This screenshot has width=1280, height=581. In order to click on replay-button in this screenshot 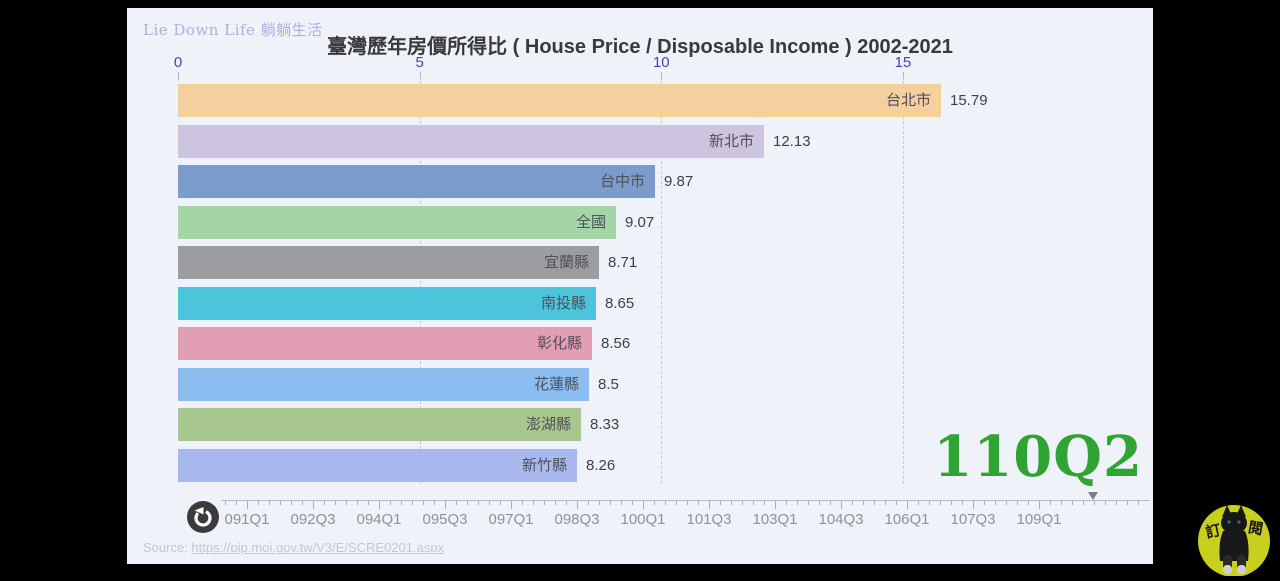, I will do `click(203, 517)`.